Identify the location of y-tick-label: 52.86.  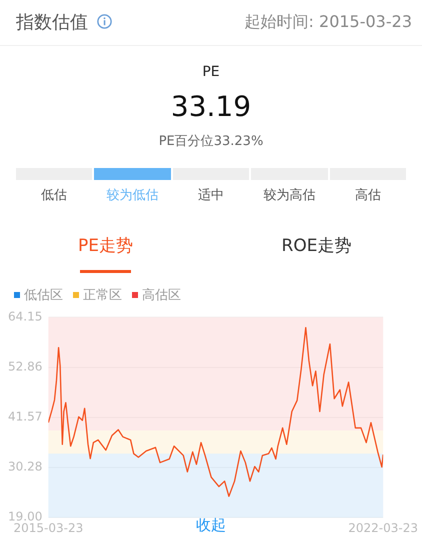
(25, 366).